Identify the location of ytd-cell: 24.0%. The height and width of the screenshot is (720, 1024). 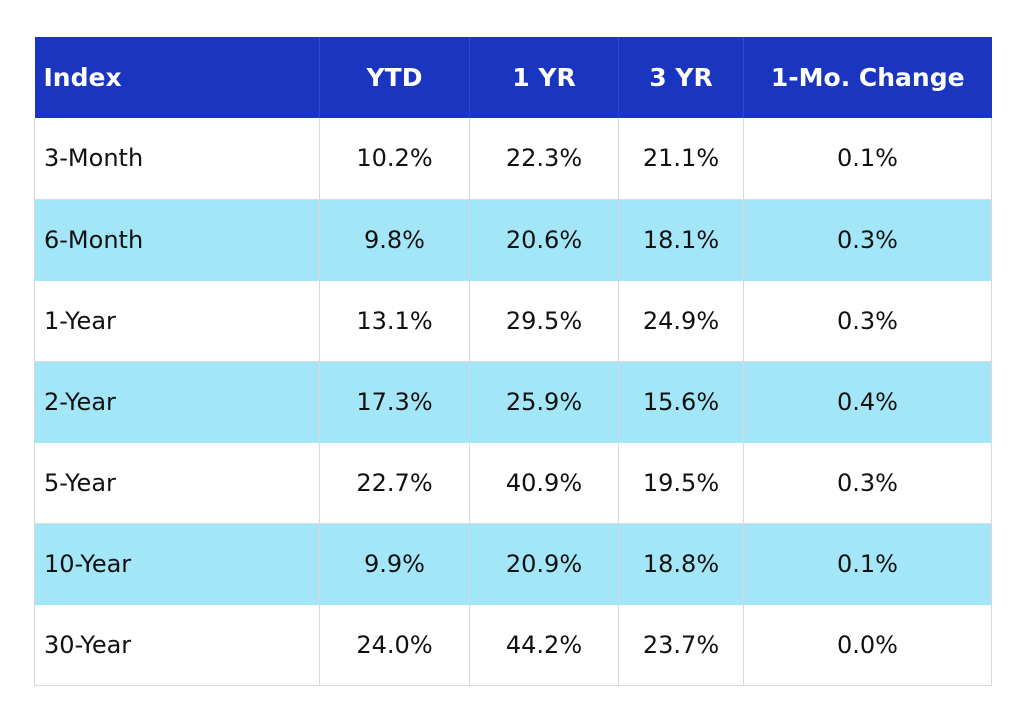
(394, 645).